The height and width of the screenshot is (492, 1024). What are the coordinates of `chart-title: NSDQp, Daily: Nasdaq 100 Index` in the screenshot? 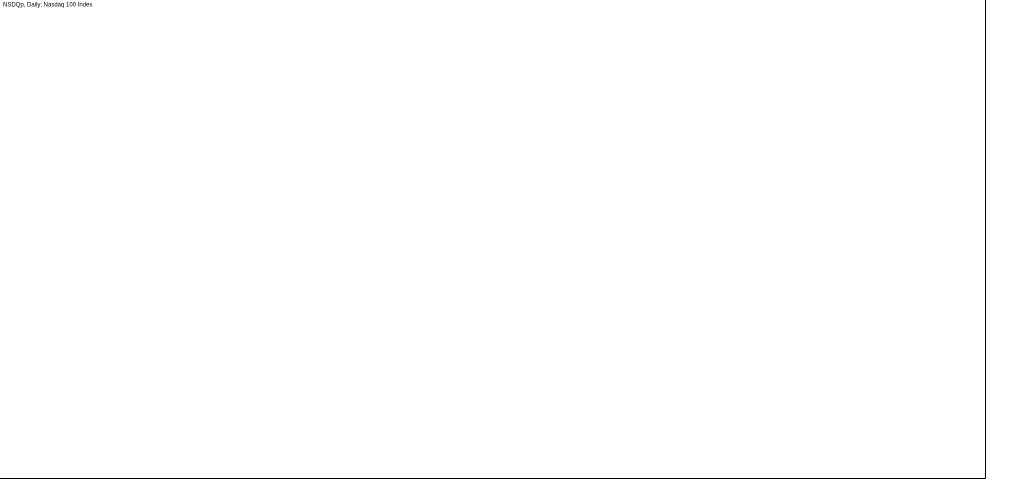 It's located at (47, 6).